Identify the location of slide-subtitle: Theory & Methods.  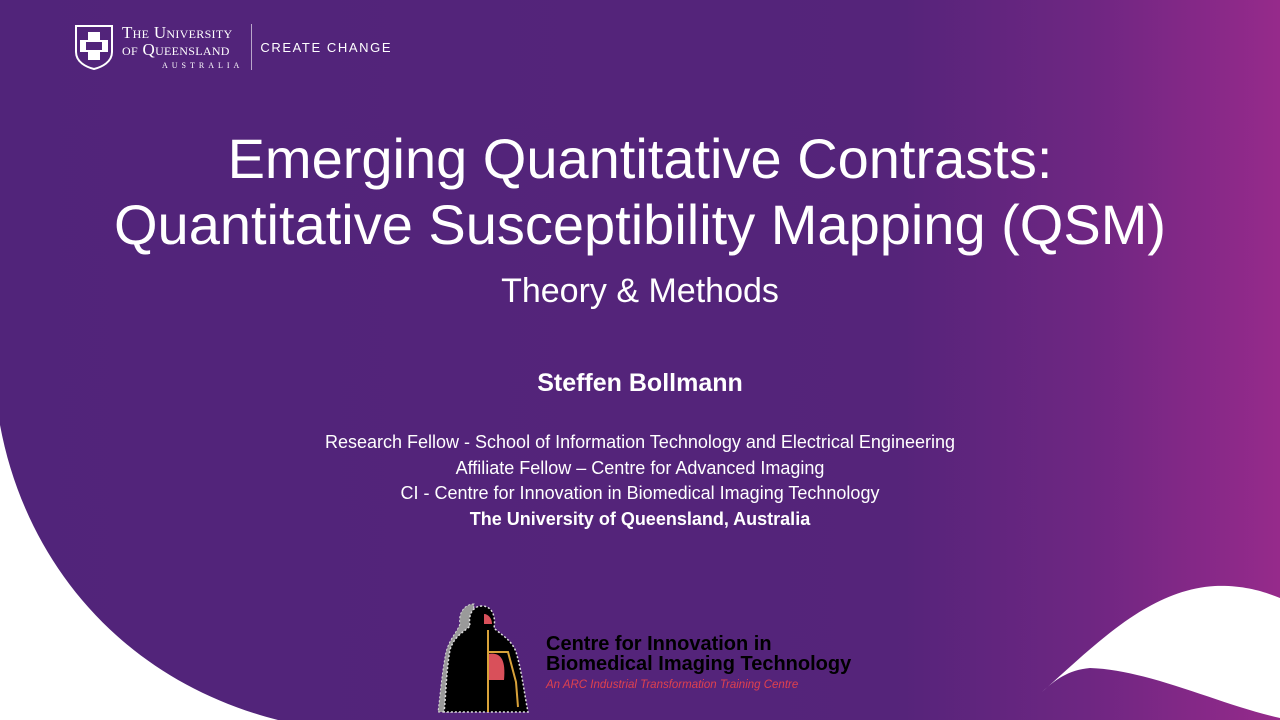
(640, 291).